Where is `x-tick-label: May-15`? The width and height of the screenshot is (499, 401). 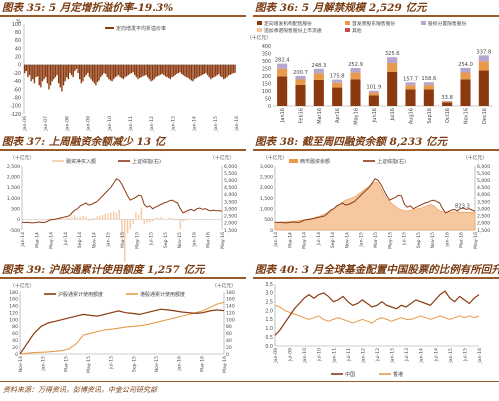
x-tick-label: May-15 is located at coordinates (137, 240).